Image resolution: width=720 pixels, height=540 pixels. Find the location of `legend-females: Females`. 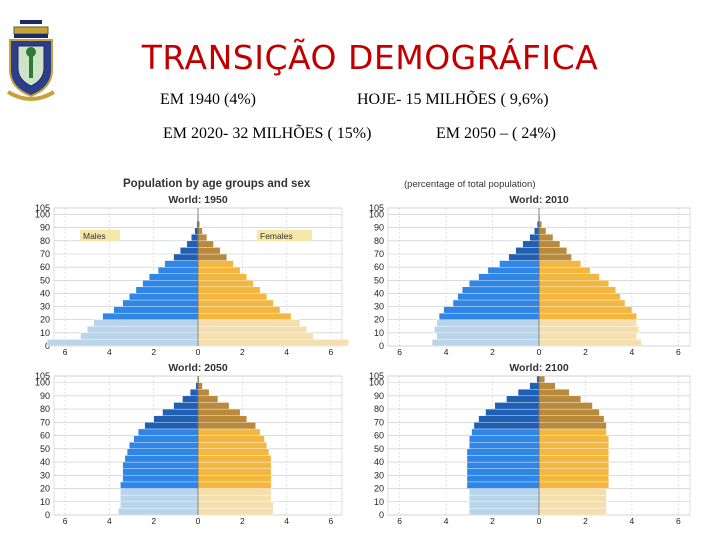

legend-females: Females is located at coordinates (276, 236).